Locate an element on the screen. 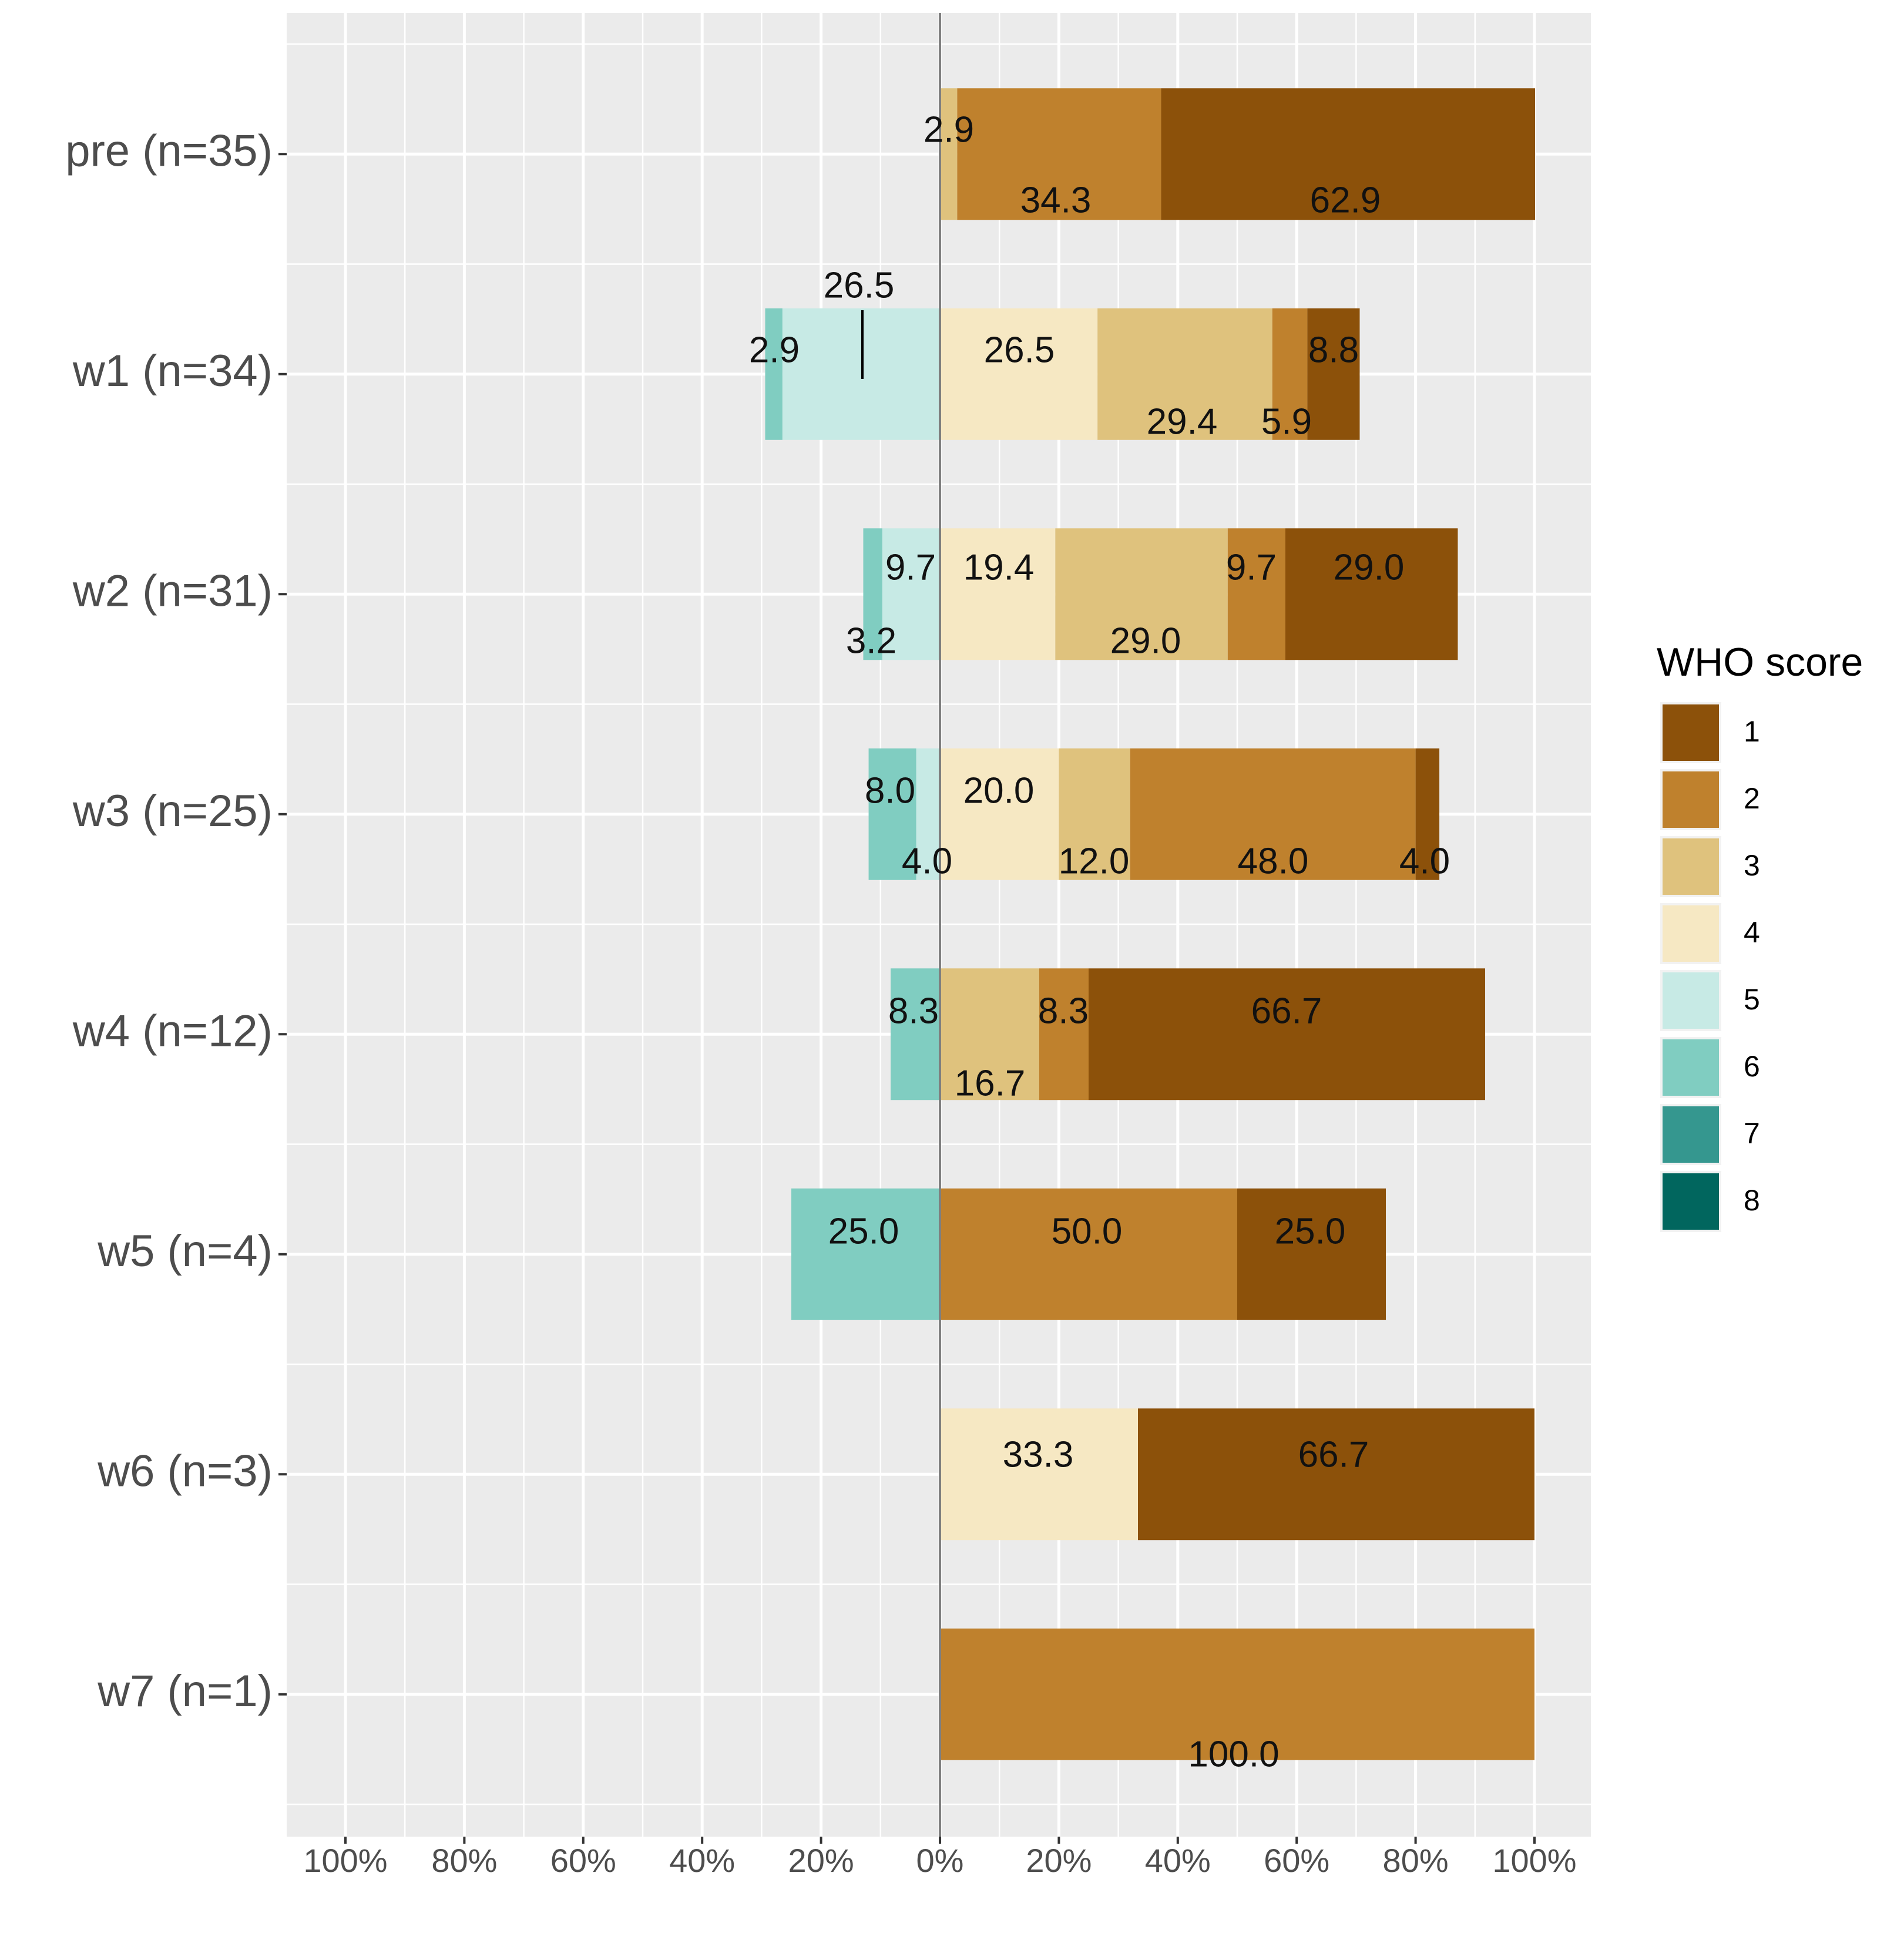 The image size is (1904, 1933). data-label: 34.3 is located at coordinates (1056, 200).